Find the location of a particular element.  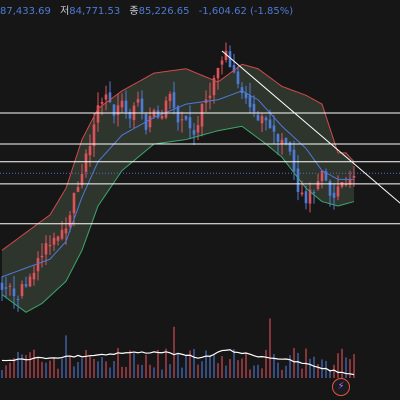

close-value: 85,226.65 is located at coordinates (164, 11).